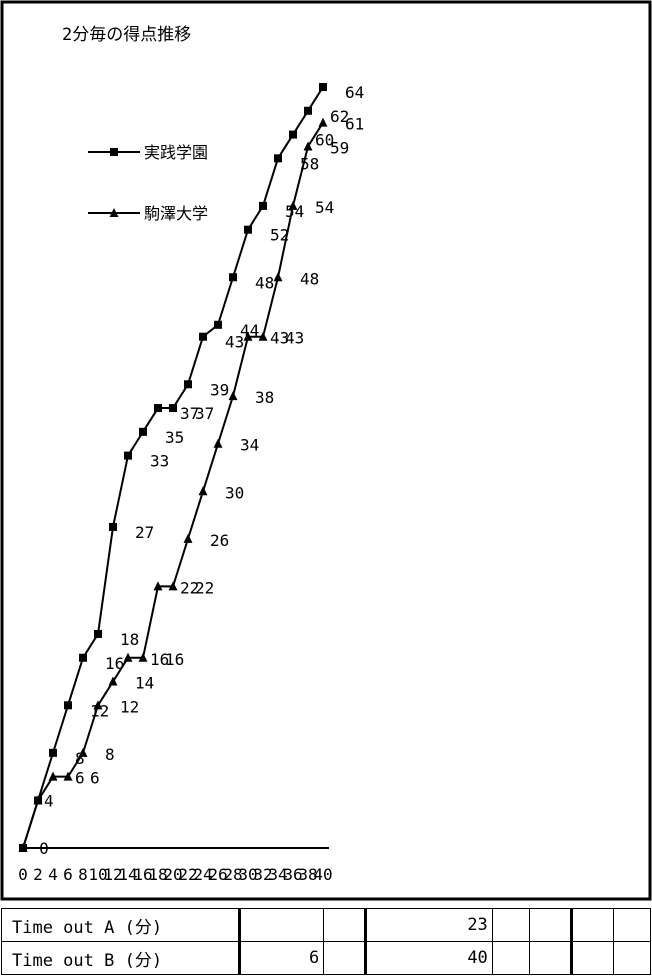 The width and height of the screenshot is (652, 979). I want to click on timeout-b-cell-3: 40, so click(428, 958).